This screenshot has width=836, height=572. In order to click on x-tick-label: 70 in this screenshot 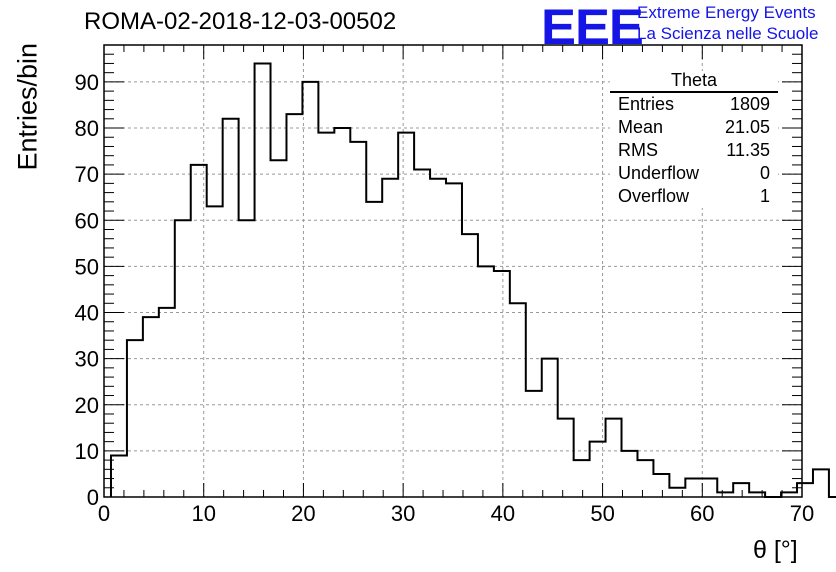, I will do `click(802, 513)`.